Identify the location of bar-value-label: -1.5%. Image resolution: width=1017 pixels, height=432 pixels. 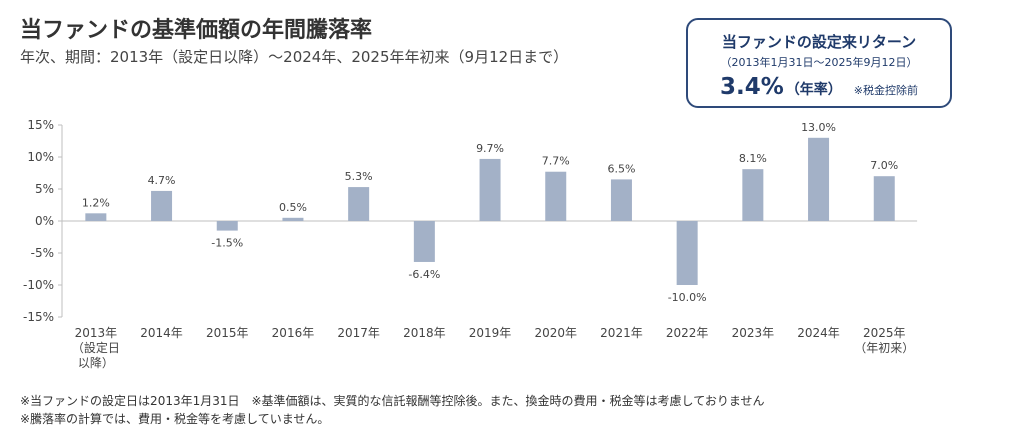
(227, 243).